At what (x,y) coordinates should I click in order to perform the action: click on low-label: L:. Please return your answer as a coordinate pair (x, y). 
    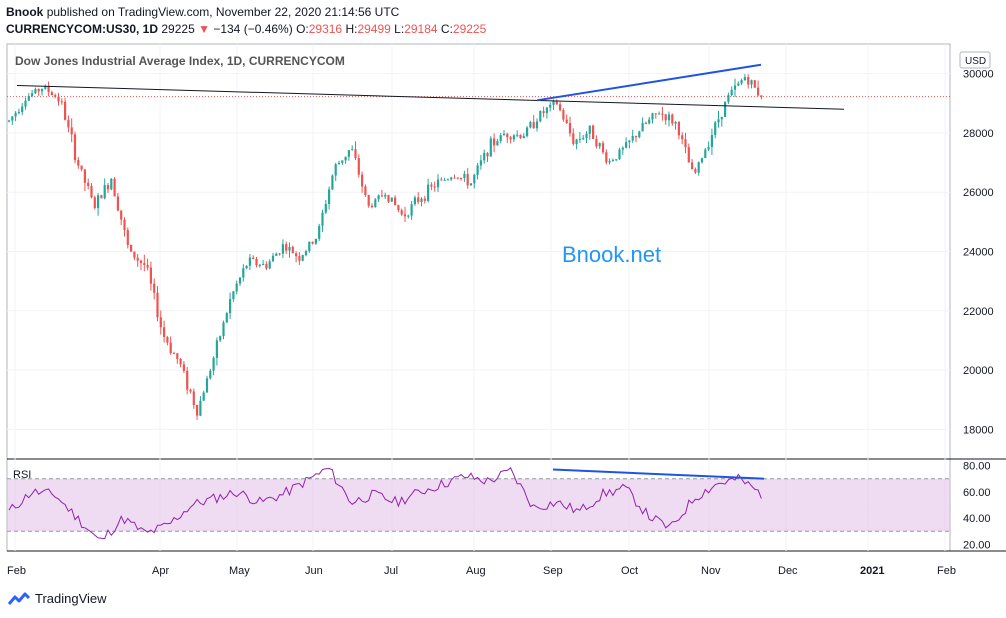
    Looking at the image, I should click on (399, 29).